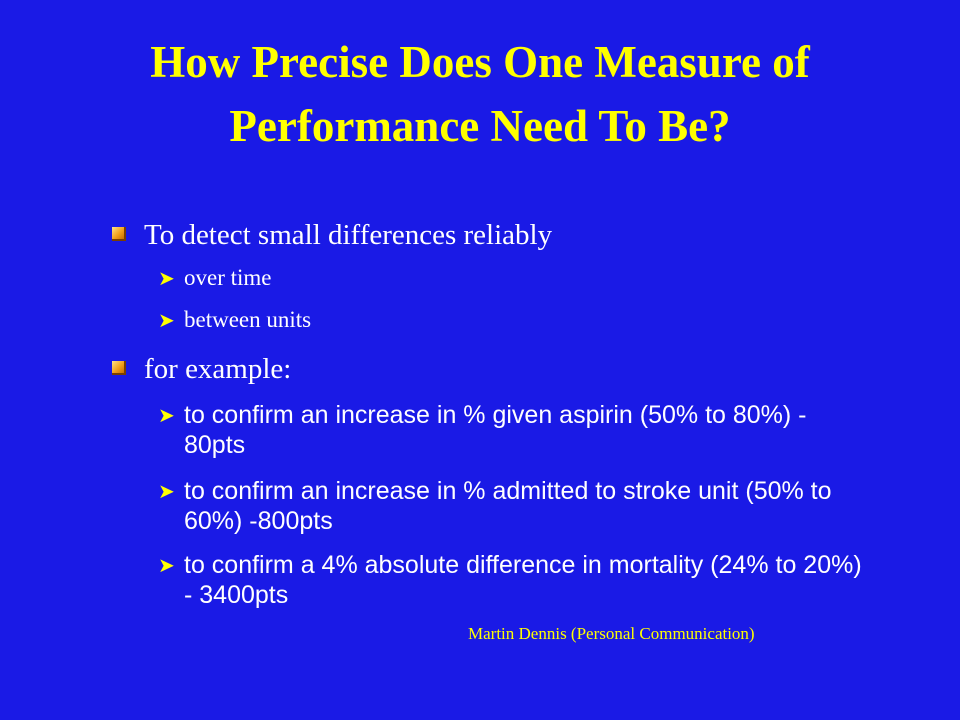  I want to click on bullet-text: for example:, so click(218, 369).